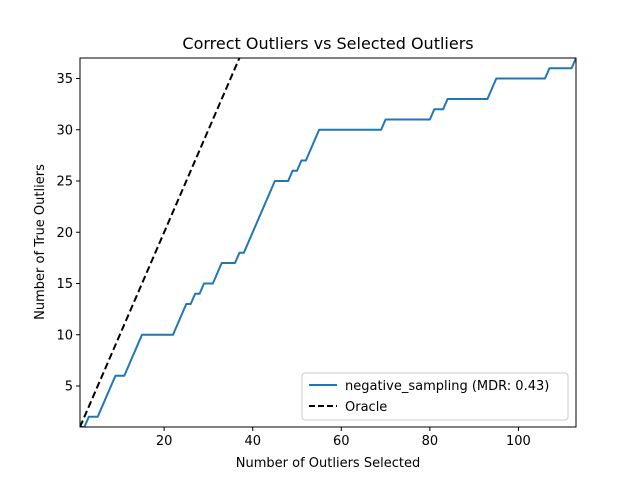  What do you see at coordinates (69, 387) in the screenshot?
I see `y-tick-label: 5` at bounding box center [69, 387].